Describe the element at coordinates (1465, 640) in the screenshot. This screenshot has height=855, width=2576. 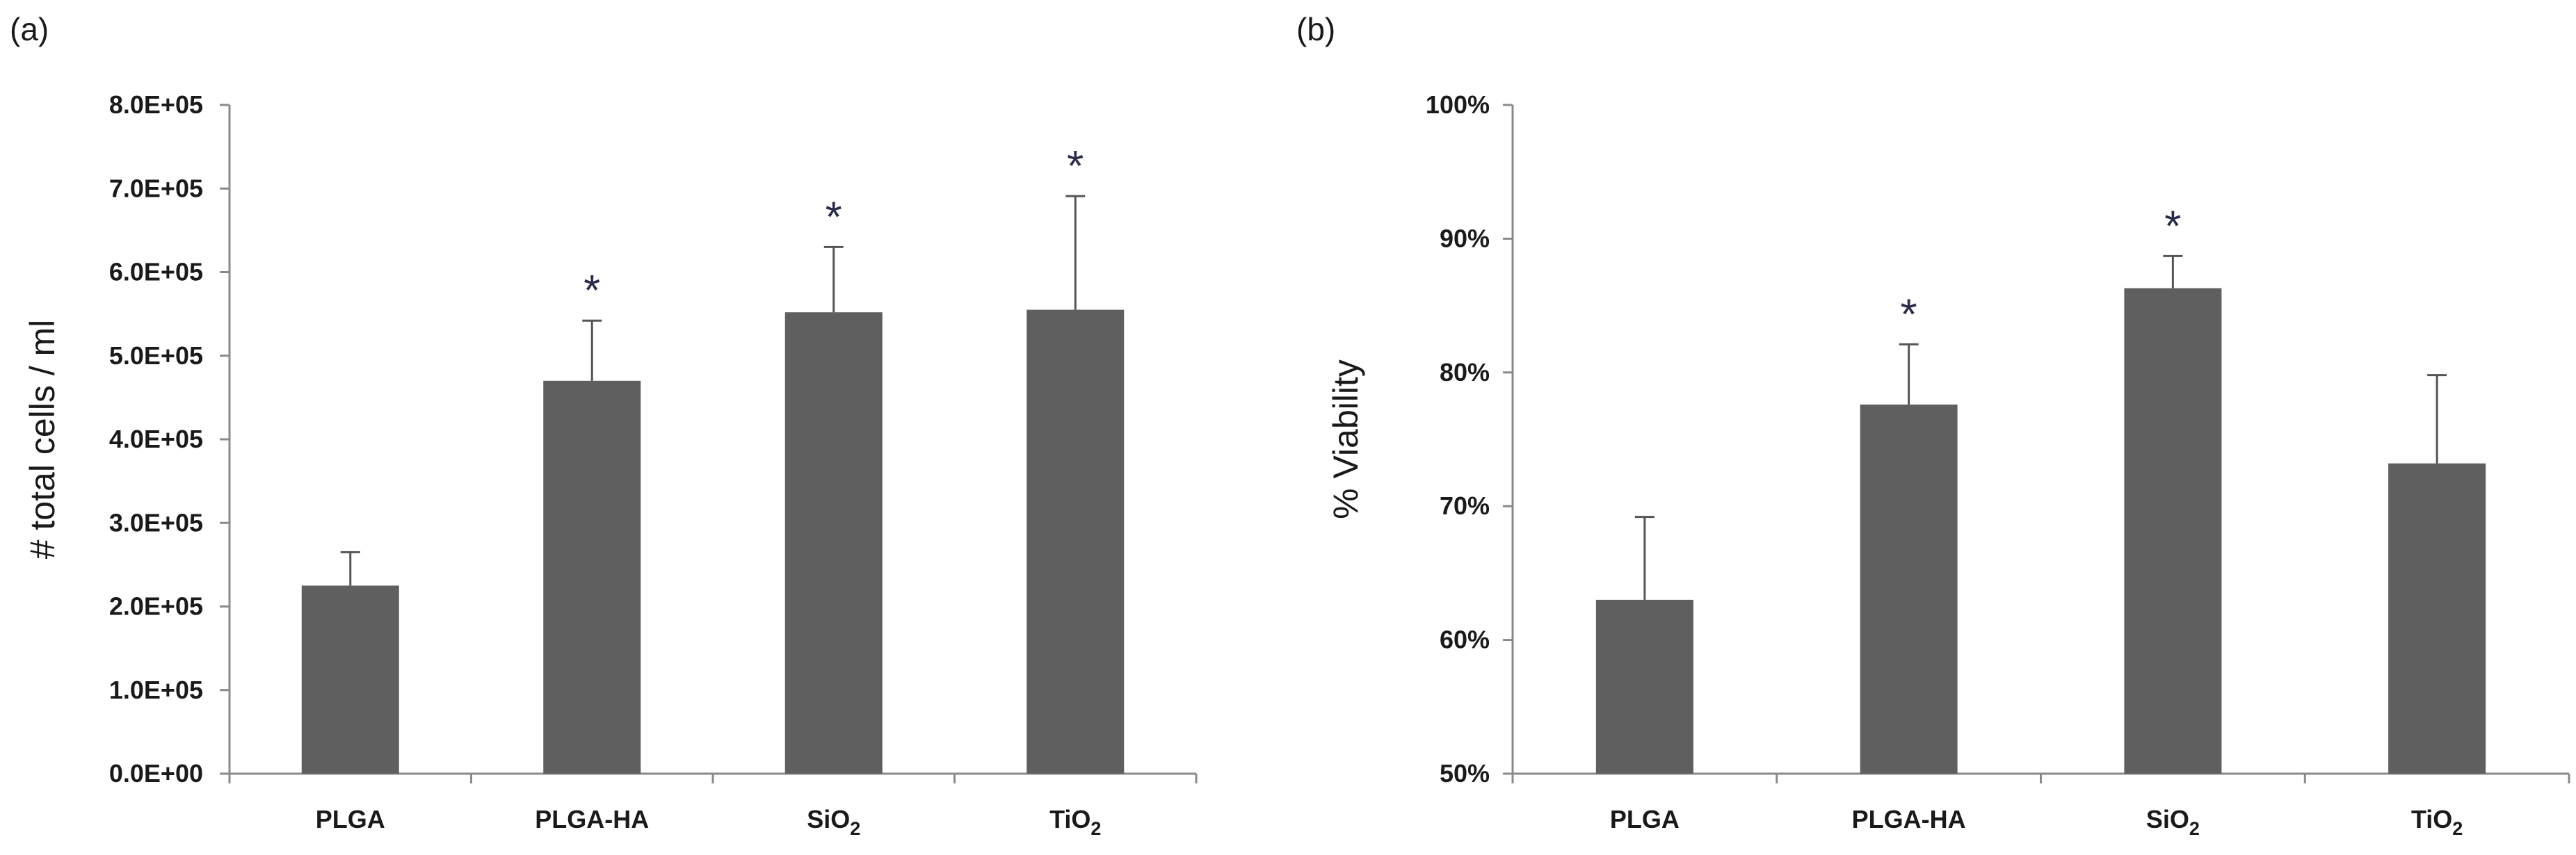
I see `y-tick-label: 60%` at that location.